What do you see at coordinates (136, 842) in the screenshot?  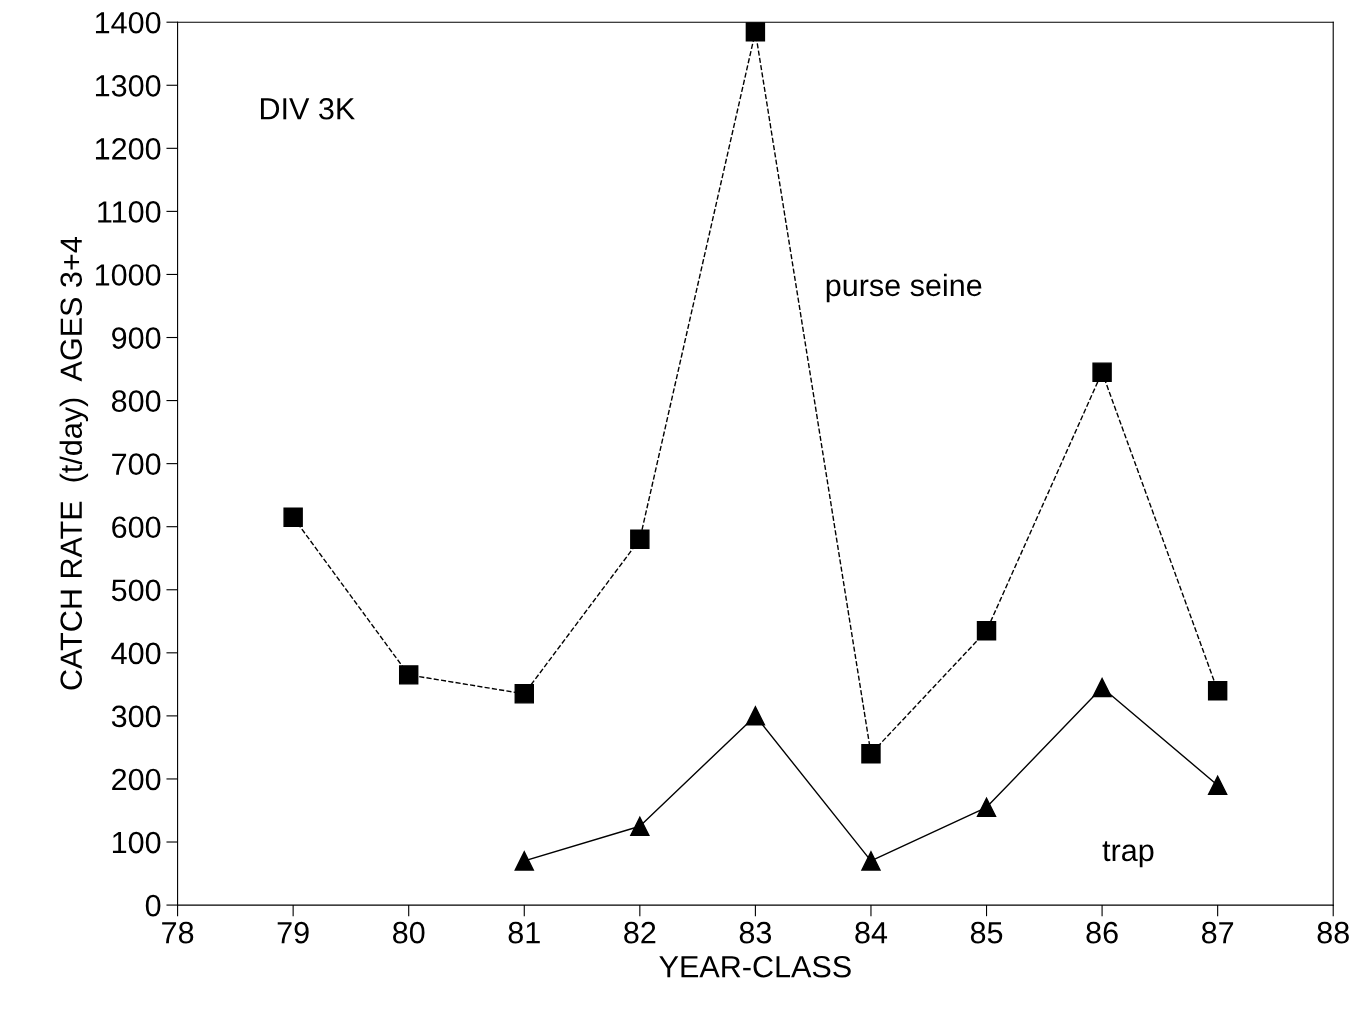 I see `y-tick-label: 100` at bounding box center [136, 842].